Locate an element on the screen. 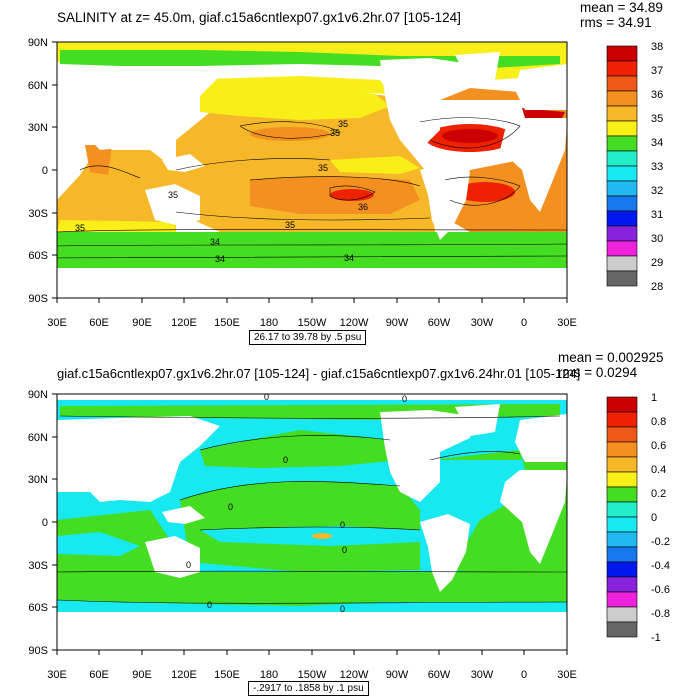  mean-value: mean = 0.002925 is located at coordinates (611, 357).